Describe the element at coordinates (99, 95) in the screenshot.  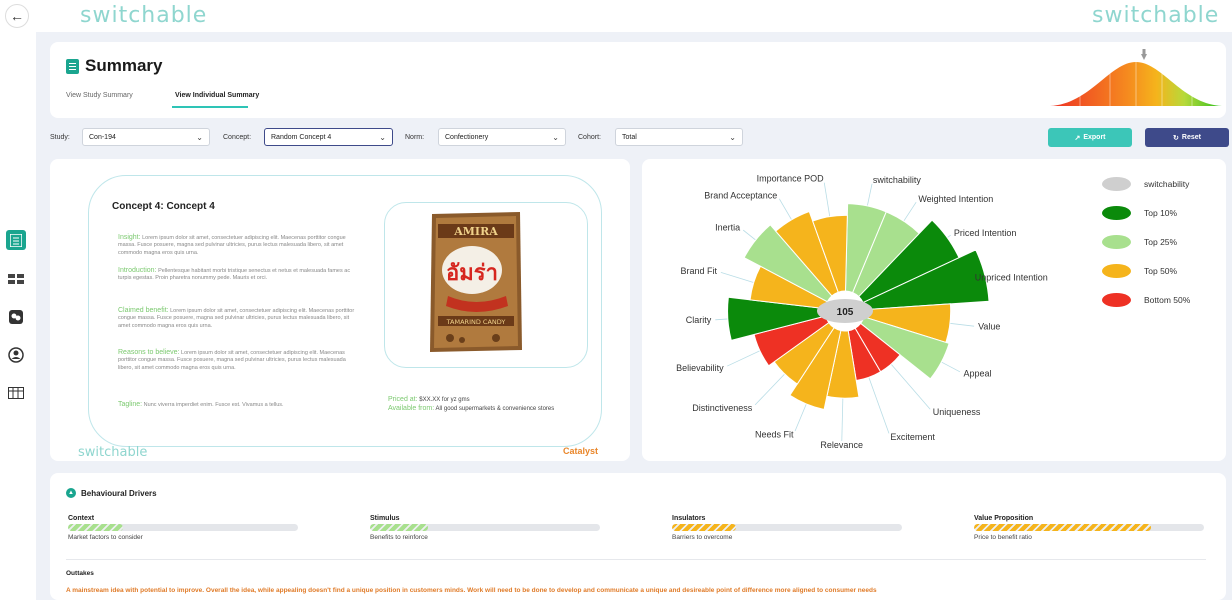
I see `tab-study-summary: View Study Summary` at that location.